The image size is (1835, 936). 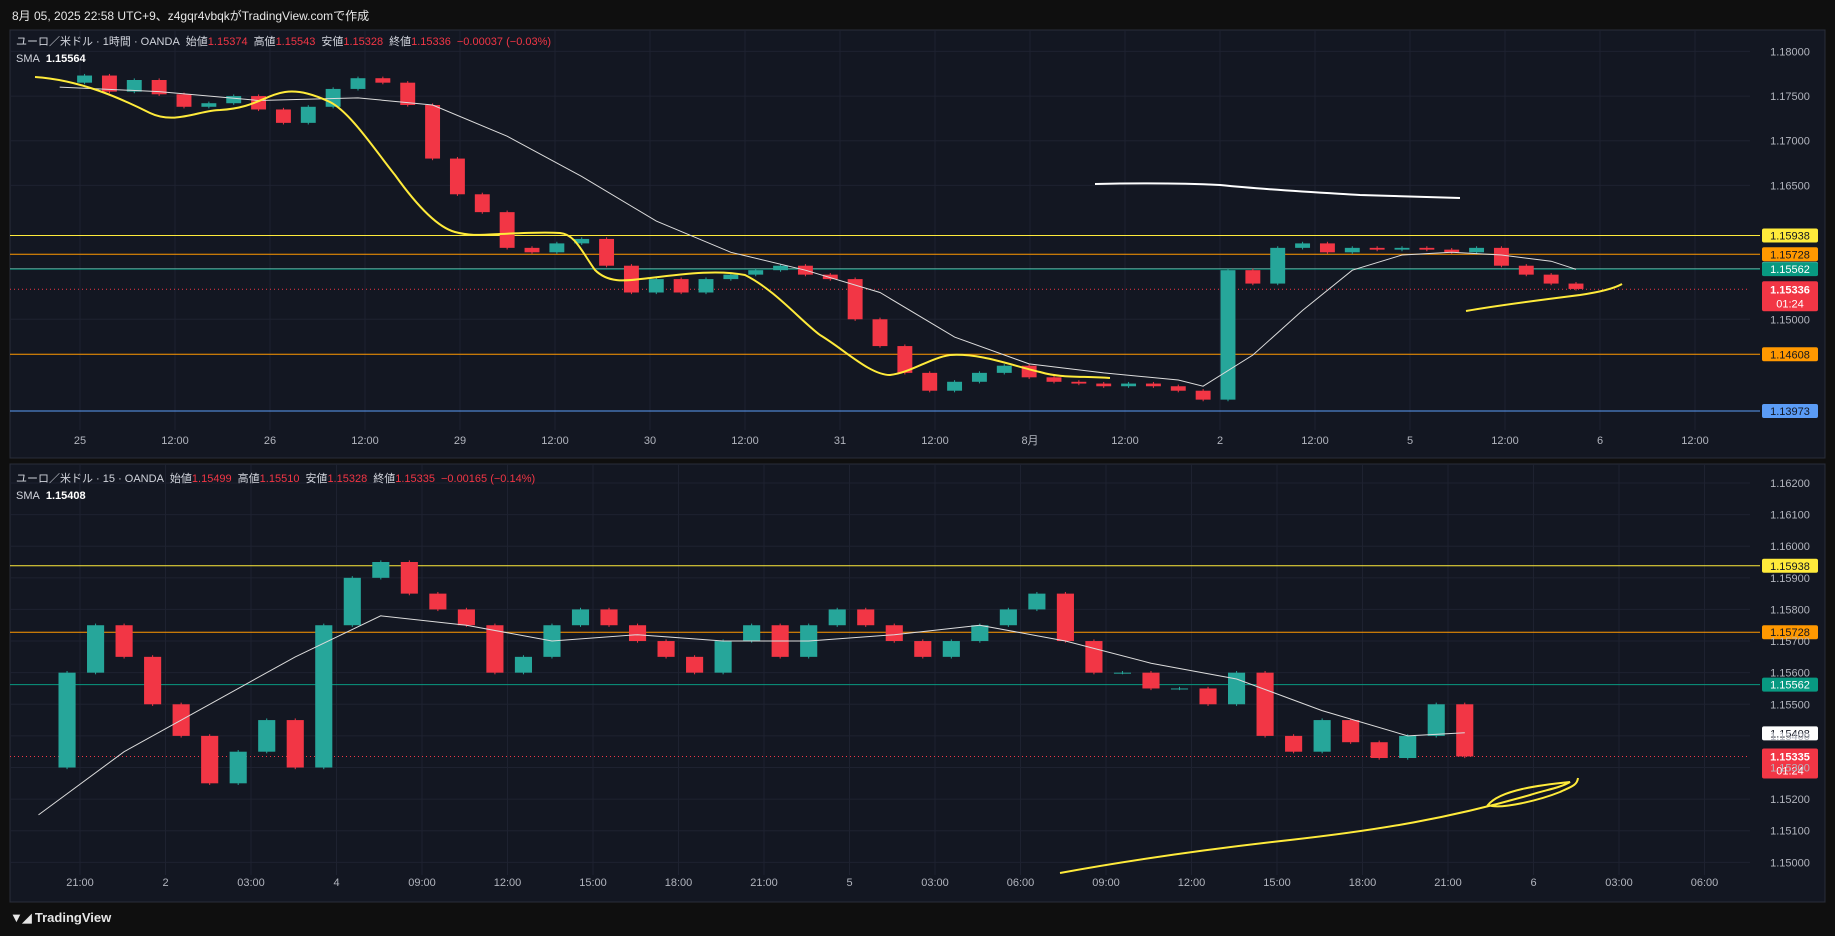 What do you see at coordinates (840, 441) in the screenshot?
I see `x-tick-label: 31` at bounding box center [840, 441].